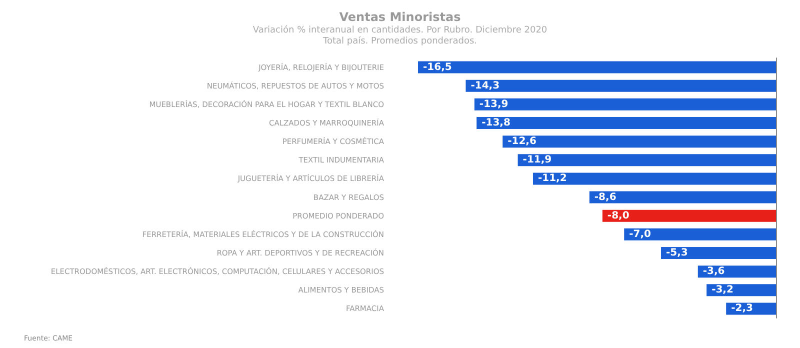 The image size is (800, 348). Describe the element at coordinates (618, 216) in the screenshot. I see `data-label: -8,0` at that location.